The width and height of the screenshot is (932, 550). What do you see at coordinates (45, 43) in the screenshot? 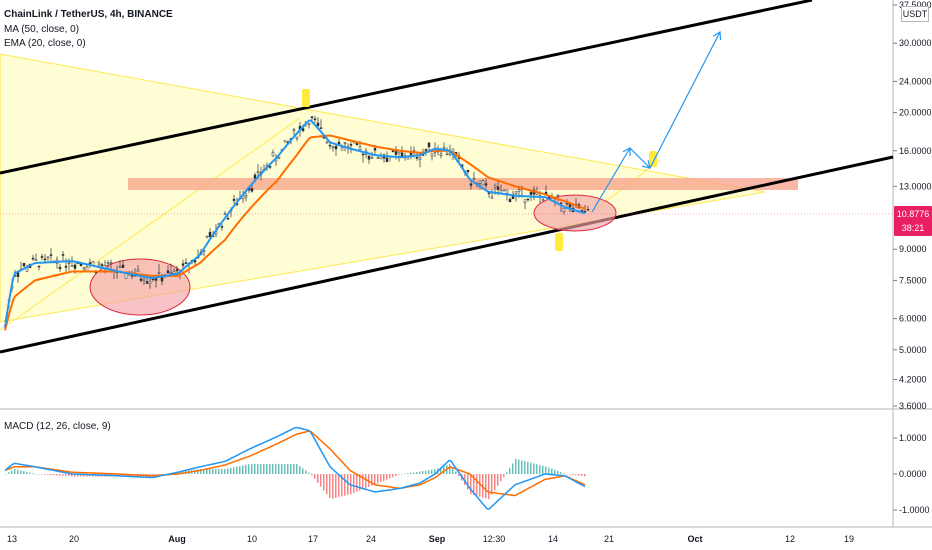
I see `ema-legend: EMA (20, close, 0)` at bounding box center [45, 43].